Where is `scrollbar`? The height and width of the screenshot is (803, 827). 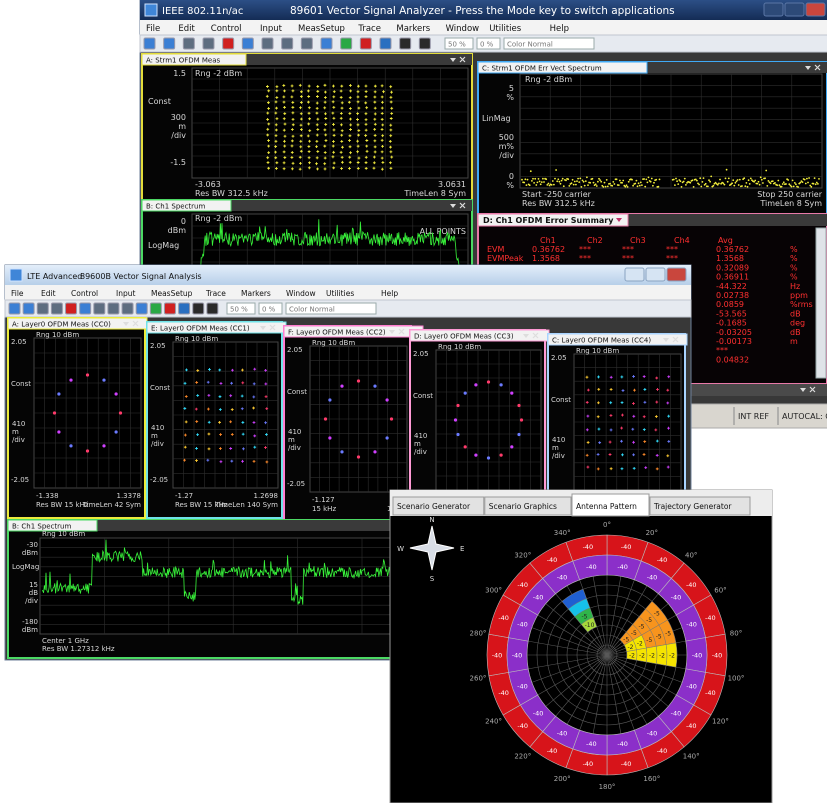
scrollbar is located at coordinates (821, 303).